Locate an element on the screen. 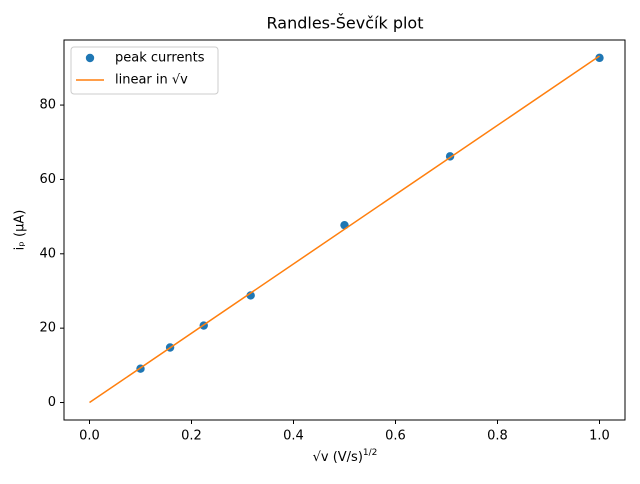 The width and height of the screenshot is (640, 484). x-tick-label: 0.4 is located at coordinates (293, 436).